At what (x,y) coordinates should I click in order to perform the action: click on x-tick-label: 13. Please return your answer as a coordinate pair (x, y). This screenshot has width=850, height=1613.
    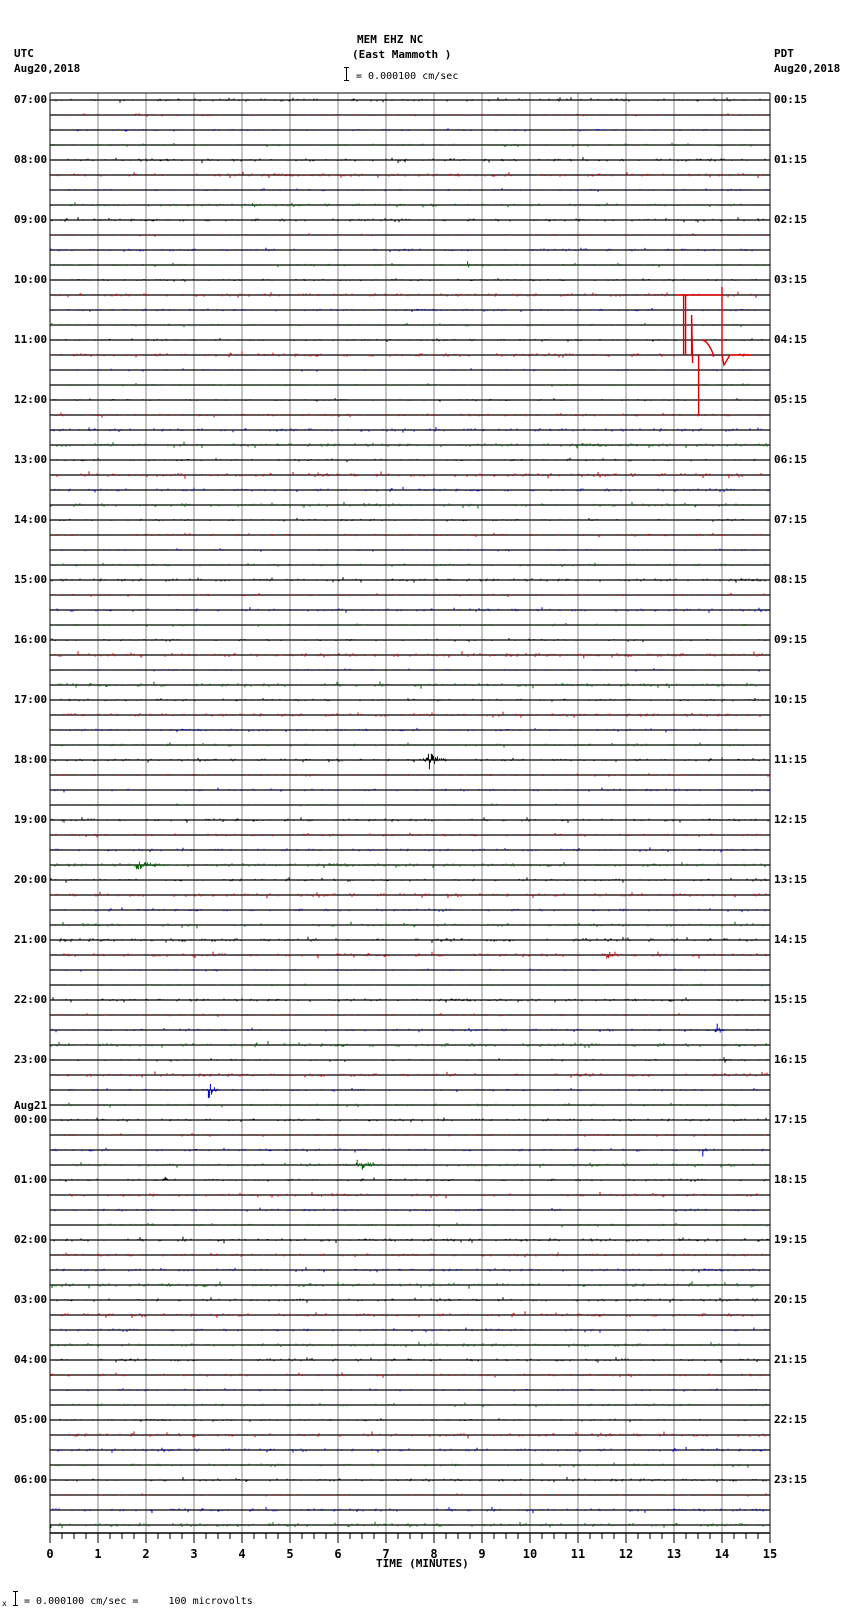
    Looking at the image, I should click on (674, 1554).